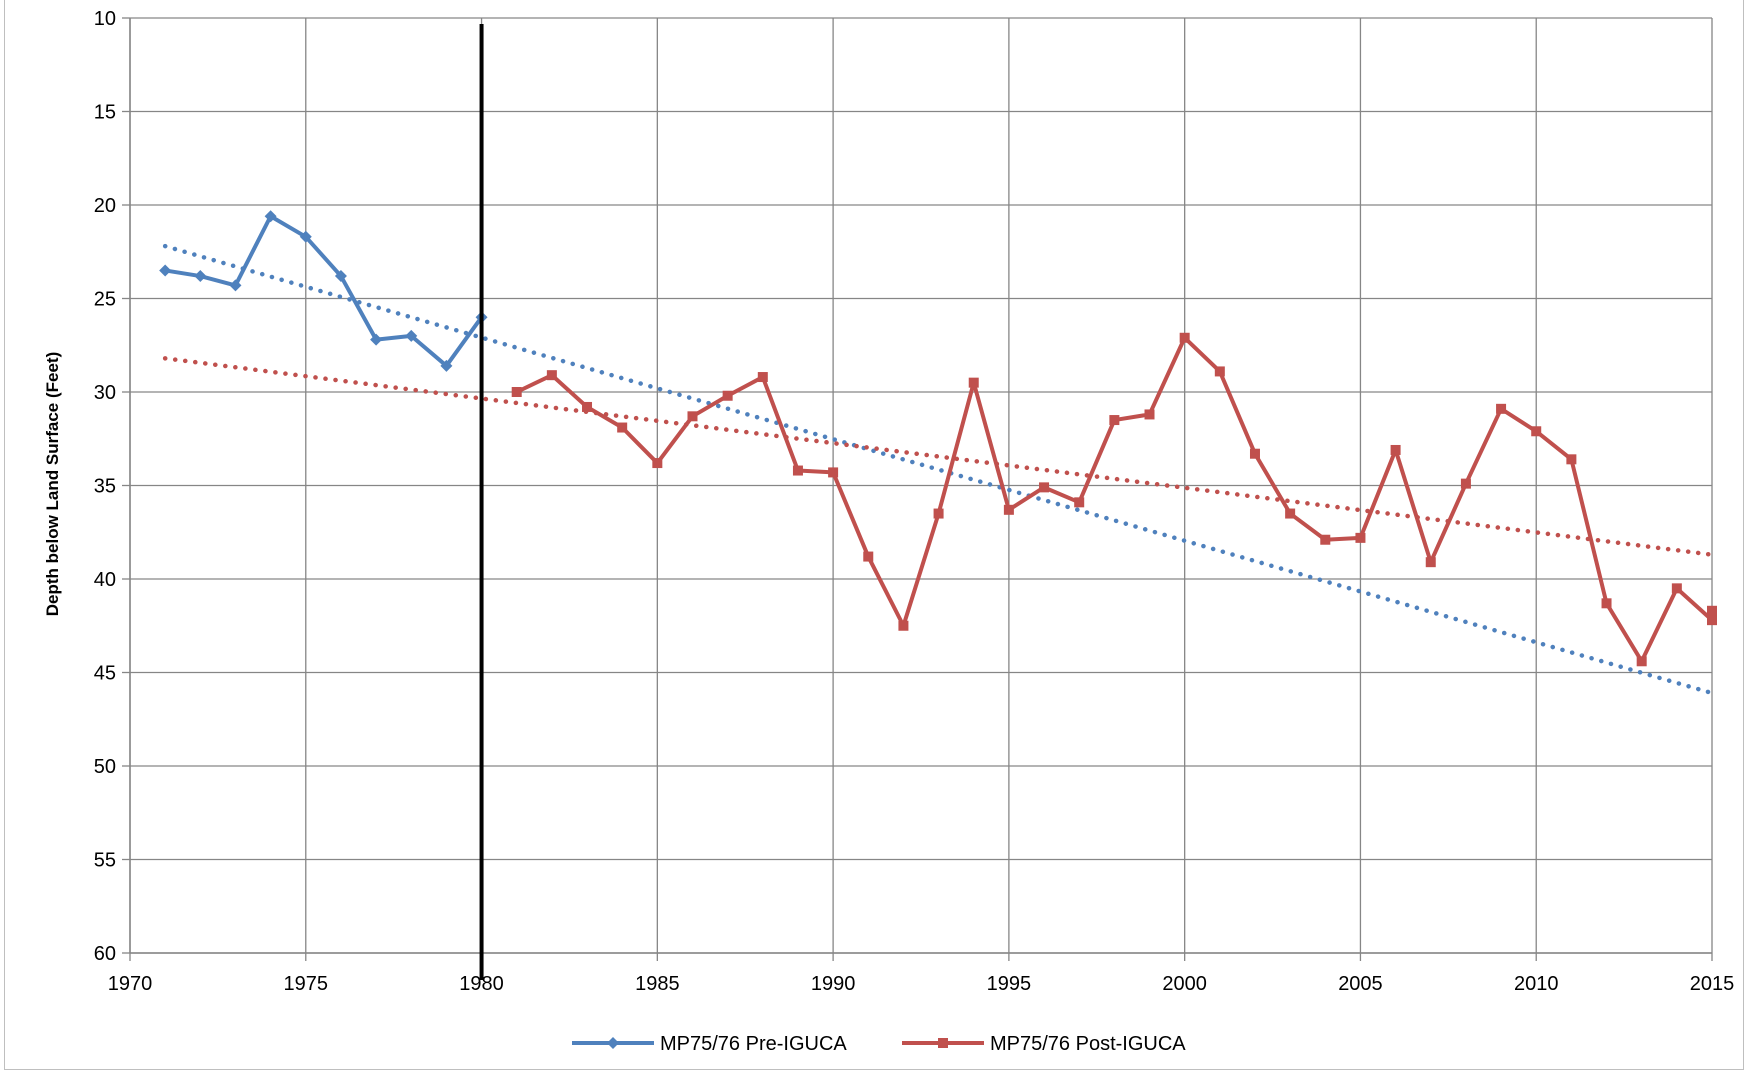 The image size is (1750, 1075). Describe the element at coordinates (1184, 984) in the screenshot. I see `x-tick-label: 2000` at that location.